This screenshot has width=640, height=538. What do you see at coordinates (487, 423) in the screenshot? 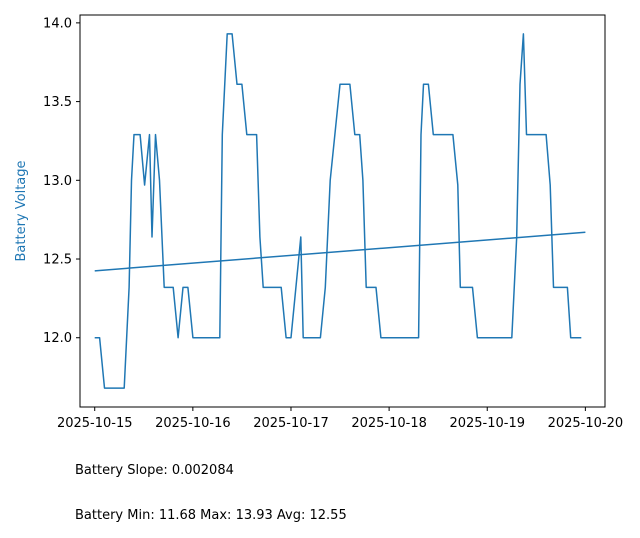
I see `x-tick-label: 2025-10-19` at bounding box center [487, 423].